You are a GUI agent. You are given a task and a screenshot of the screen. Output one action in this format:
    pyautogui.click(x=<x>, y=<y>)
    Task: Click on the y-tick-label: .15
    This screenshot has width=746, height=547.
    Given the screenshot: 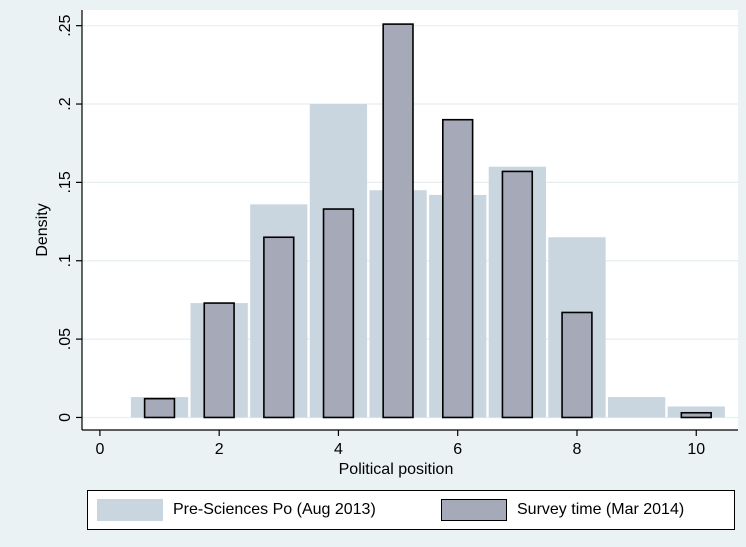 What is the action you would take?
    pyautogui.click(x=65, y=182)
    